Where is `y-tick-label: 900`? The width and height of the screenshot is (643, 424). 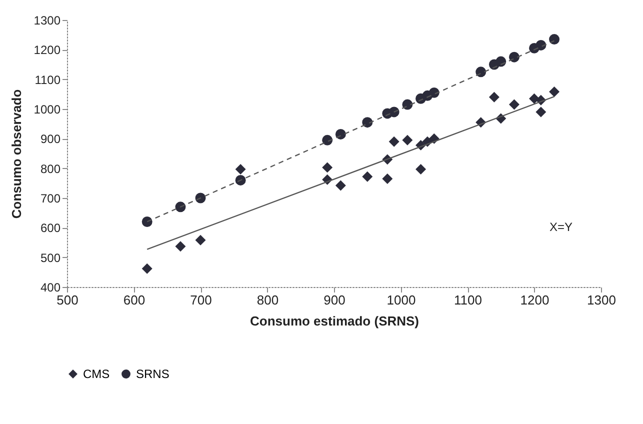
y-tick-label: 900 is located at coordinates (50, 139).